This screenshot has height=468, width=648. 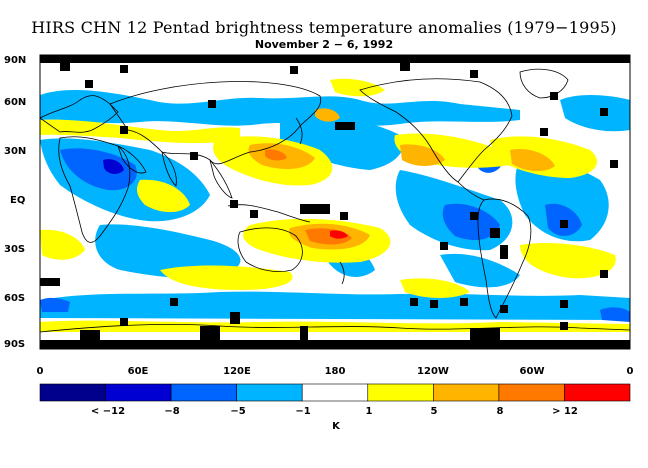 I want to click on lon-label-0-end: 0, so click(x=630, y=371).